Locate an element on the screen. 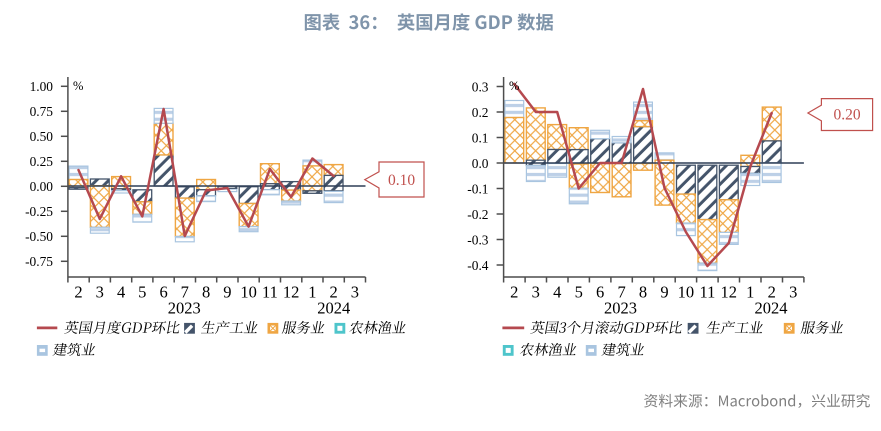 The height and width of the screenshot is (431, 881). svg-text: 0.75 is located at coordinates (42, 111).